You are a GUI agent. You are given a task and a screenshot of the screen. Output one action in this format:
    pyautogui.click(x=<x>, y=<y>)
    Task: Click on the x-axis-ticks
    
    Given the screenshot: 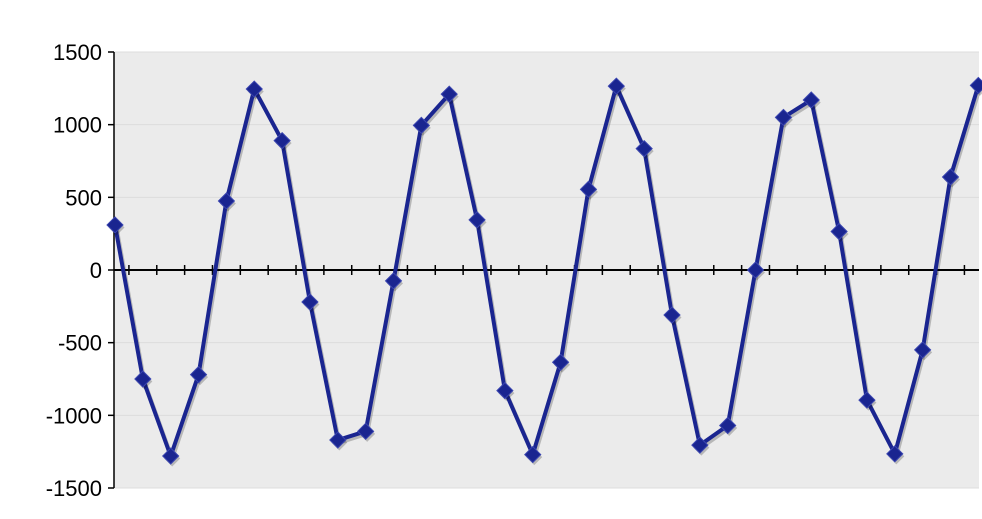 What is the action you would take?
    pyautogui.click(x=547, y=270)
    